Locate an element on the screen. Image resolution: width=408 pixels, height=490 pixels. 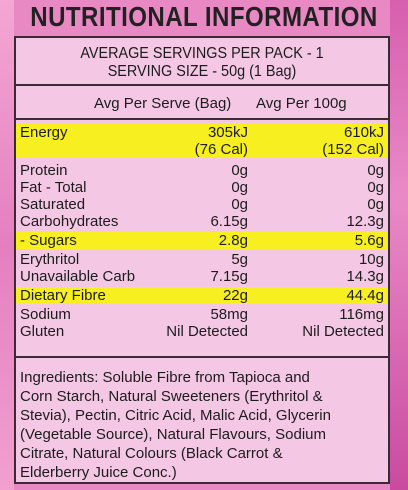
row-value-per-serve: 58mg is located at coordinates (229, 314).